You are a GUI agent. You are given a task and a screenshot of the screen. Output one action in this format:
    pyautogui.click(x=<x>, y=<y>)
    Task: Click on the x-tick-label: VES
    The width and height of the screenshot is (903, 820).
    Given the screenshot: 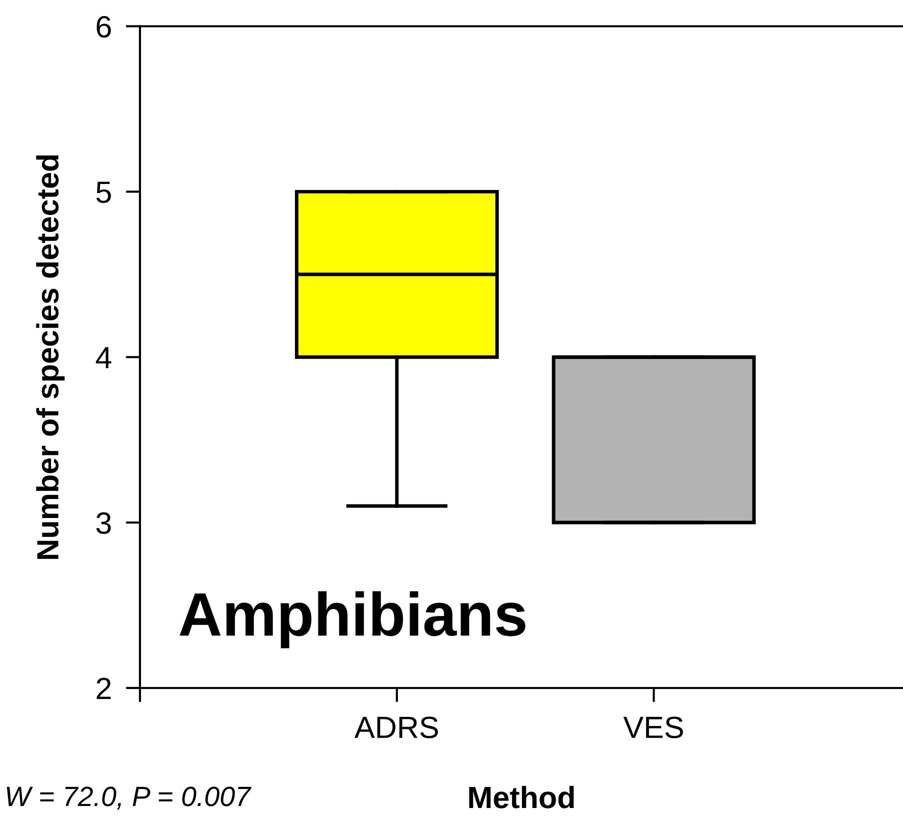 What is the action you would take?
    pyautogui.click(x=653, y=727)
    